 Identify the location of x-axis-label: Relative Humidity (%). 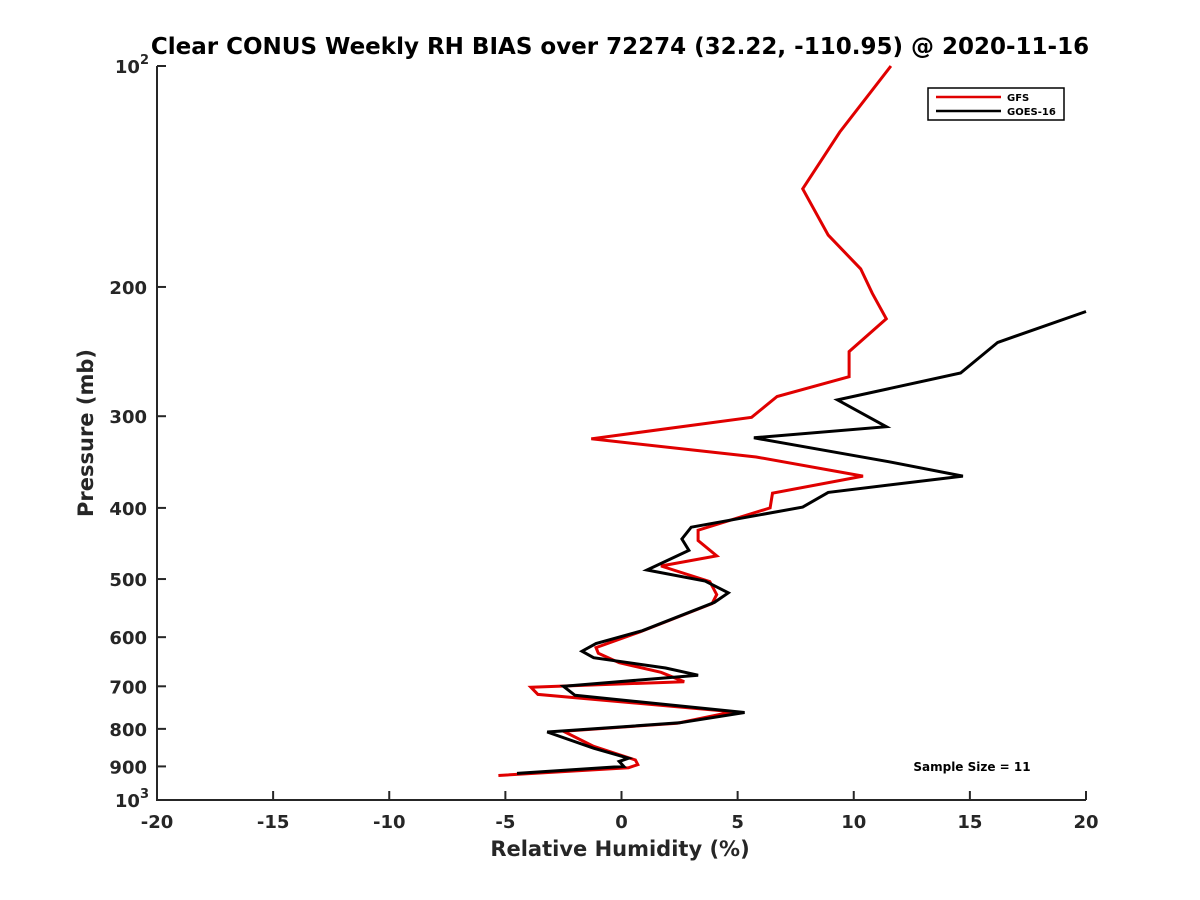
(619, 849).